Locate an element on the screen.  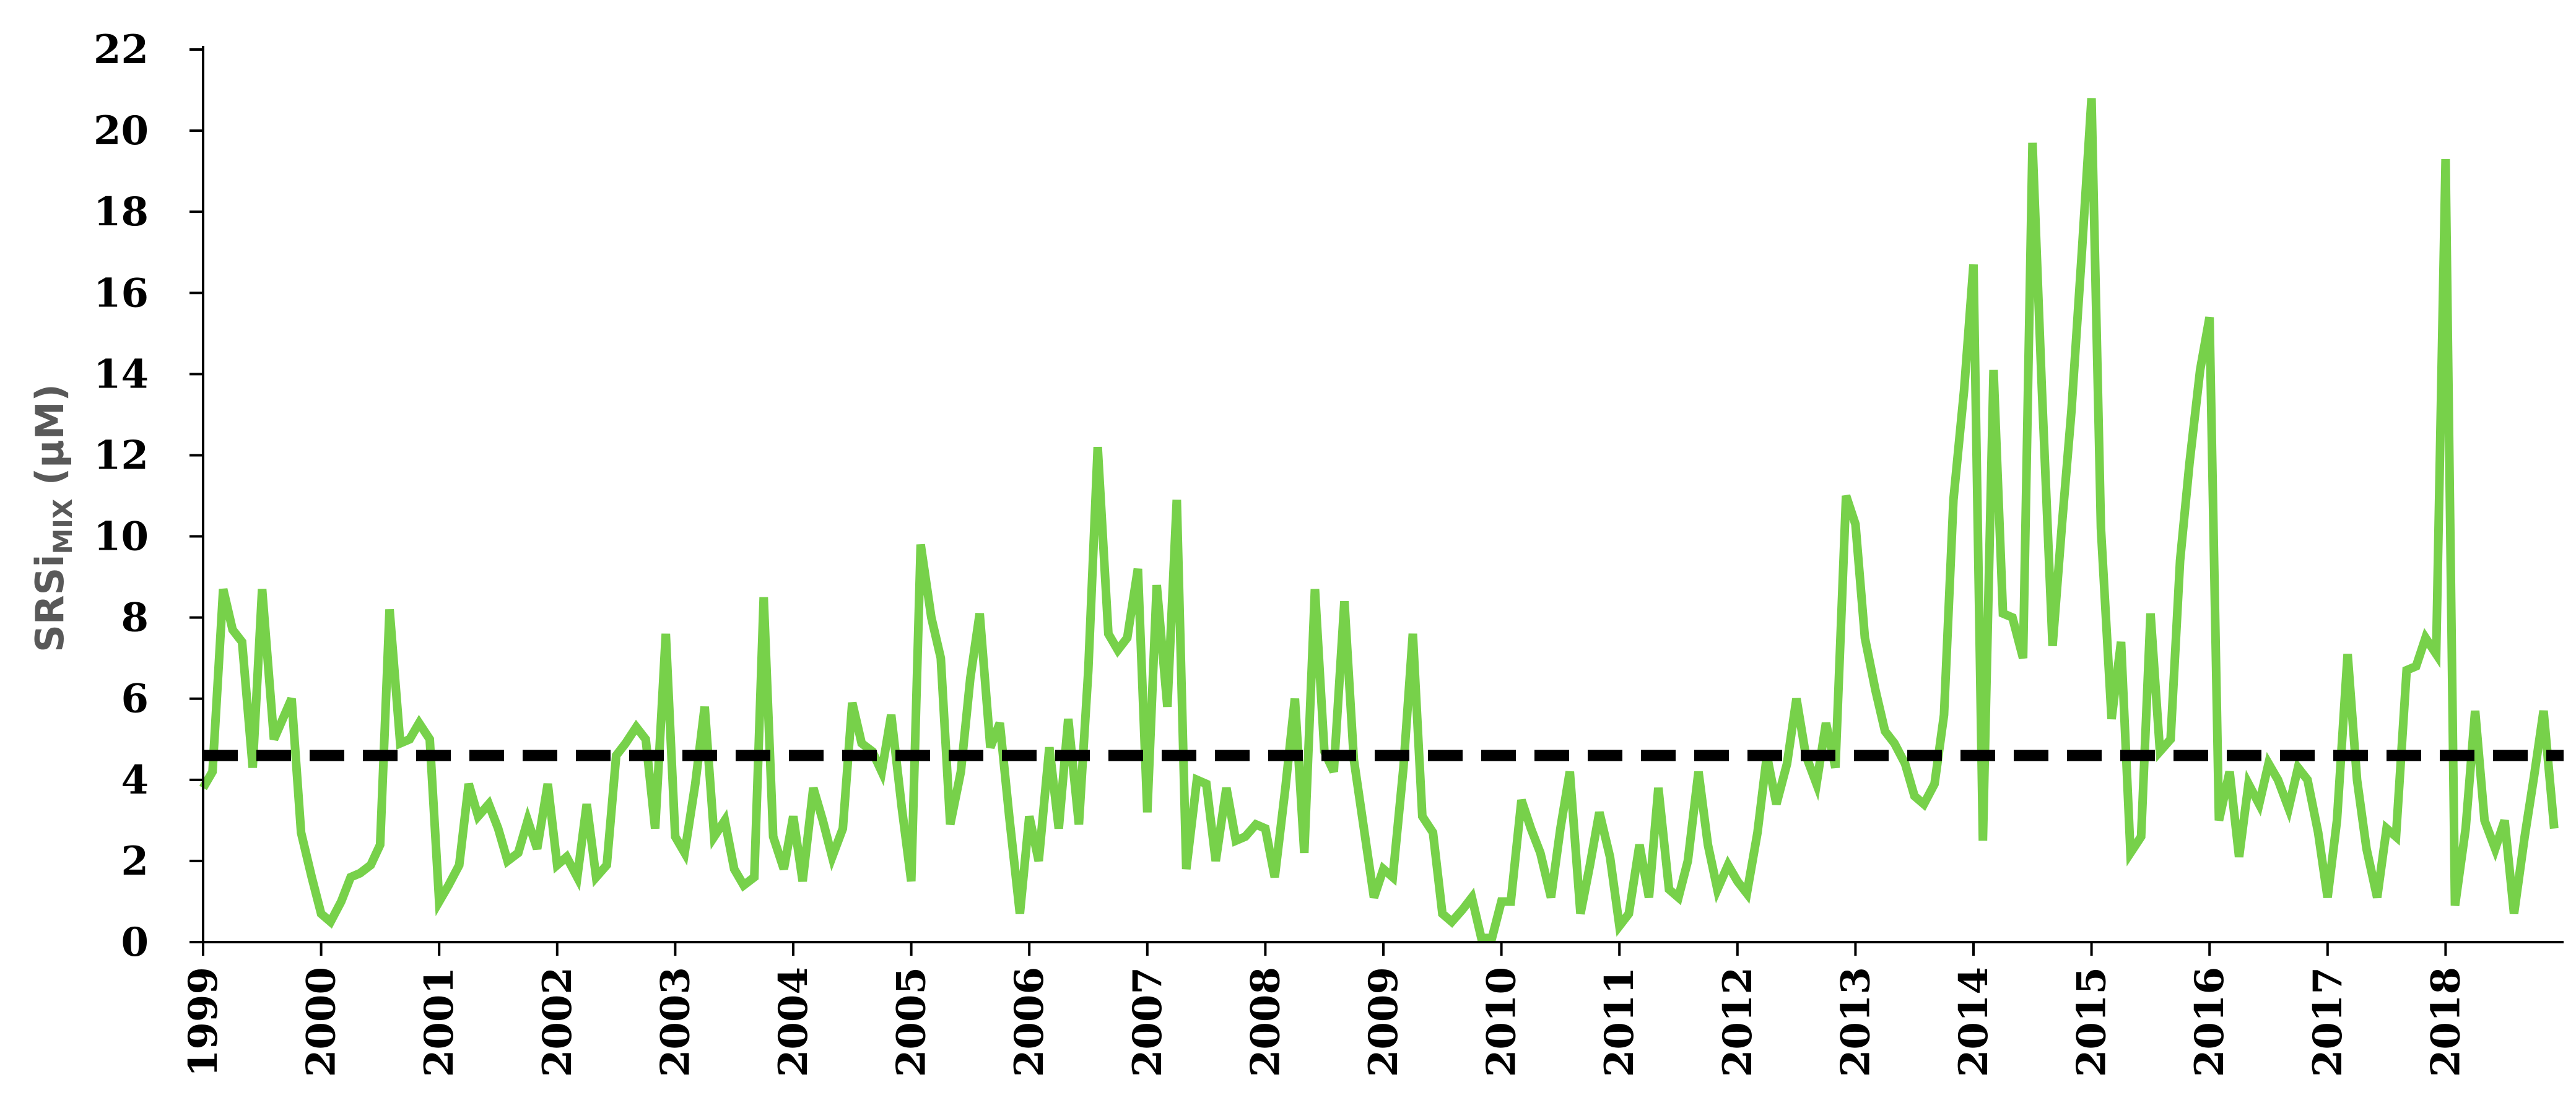
y-axis-title-unit: (µM) is located at coordinates (49, 435).